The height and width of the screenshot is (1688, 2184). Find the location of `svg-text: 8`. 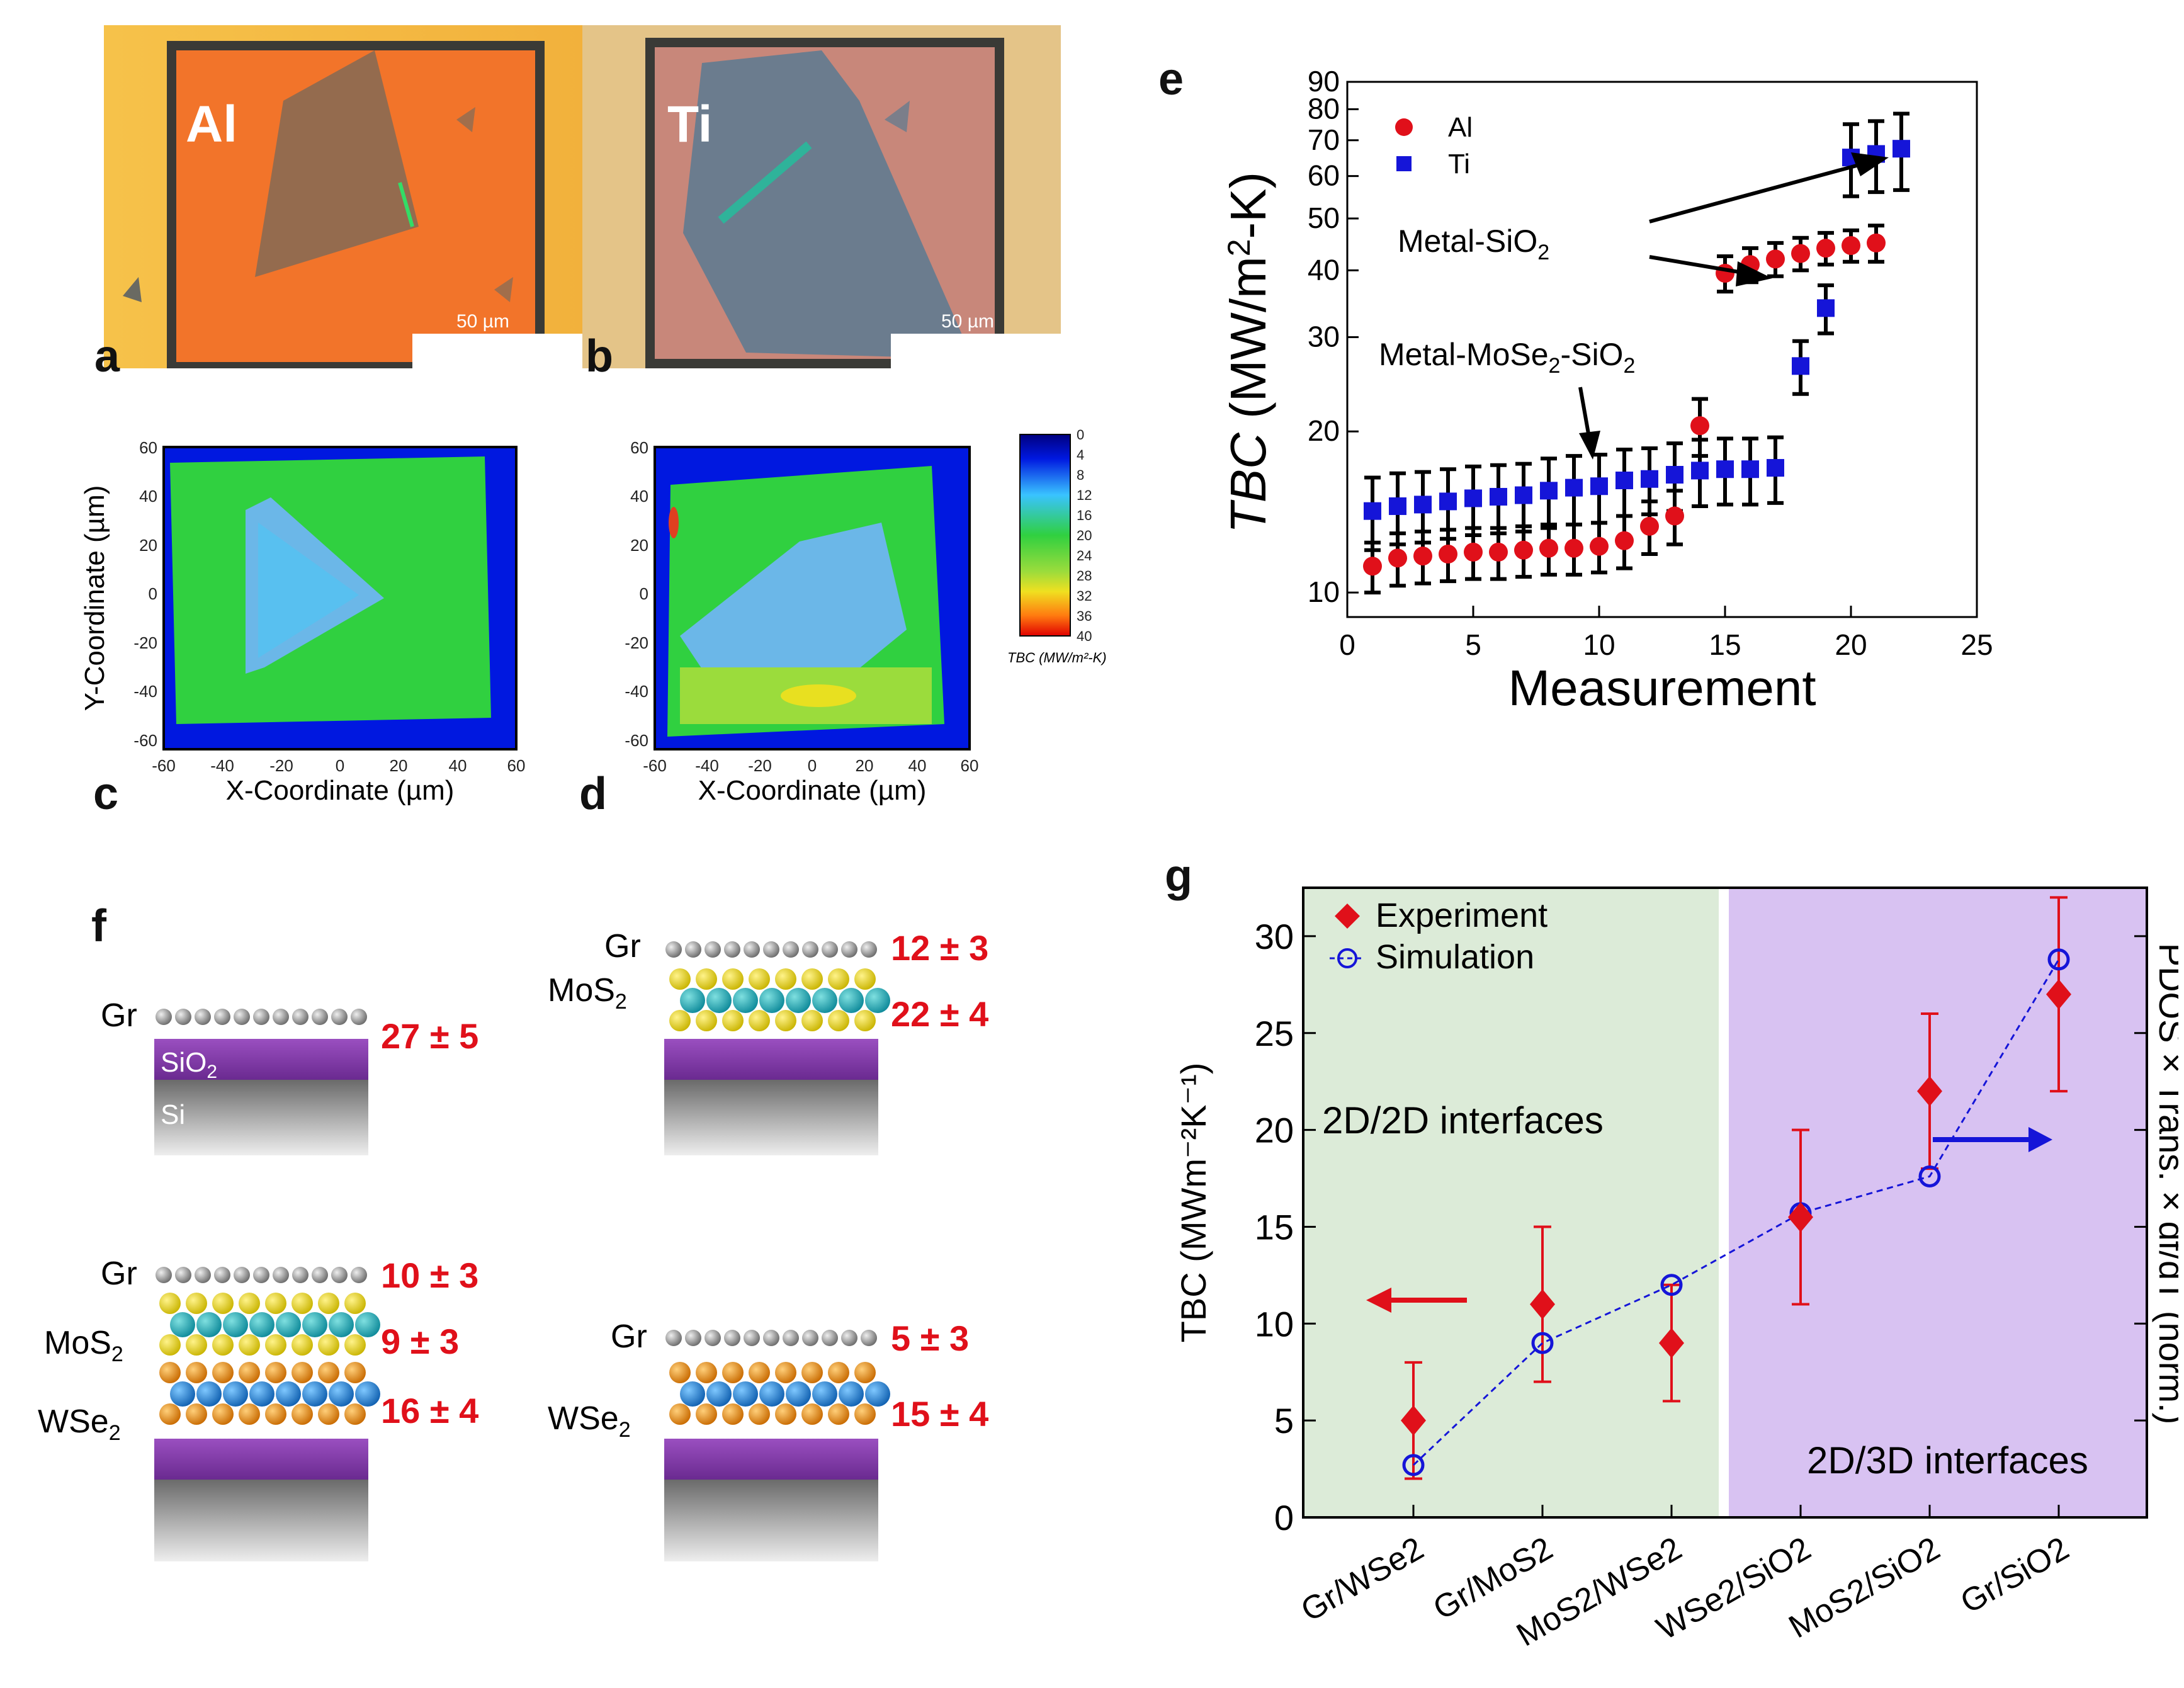

svg-text: 8 is located at coordinates (1080, 475).